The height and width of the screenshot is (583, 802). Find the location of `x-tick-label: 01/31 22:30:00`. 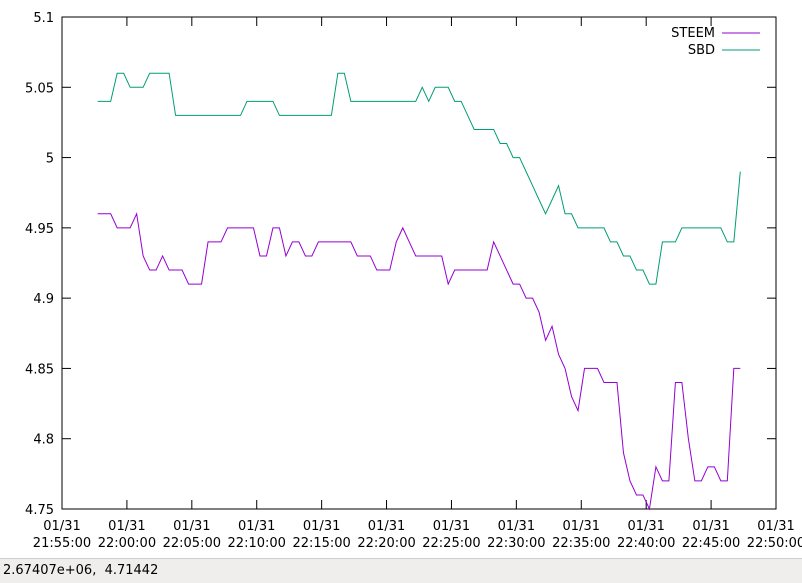

x-tick-label: 01/31 22:30:00 is located at coordinates (516, 535).